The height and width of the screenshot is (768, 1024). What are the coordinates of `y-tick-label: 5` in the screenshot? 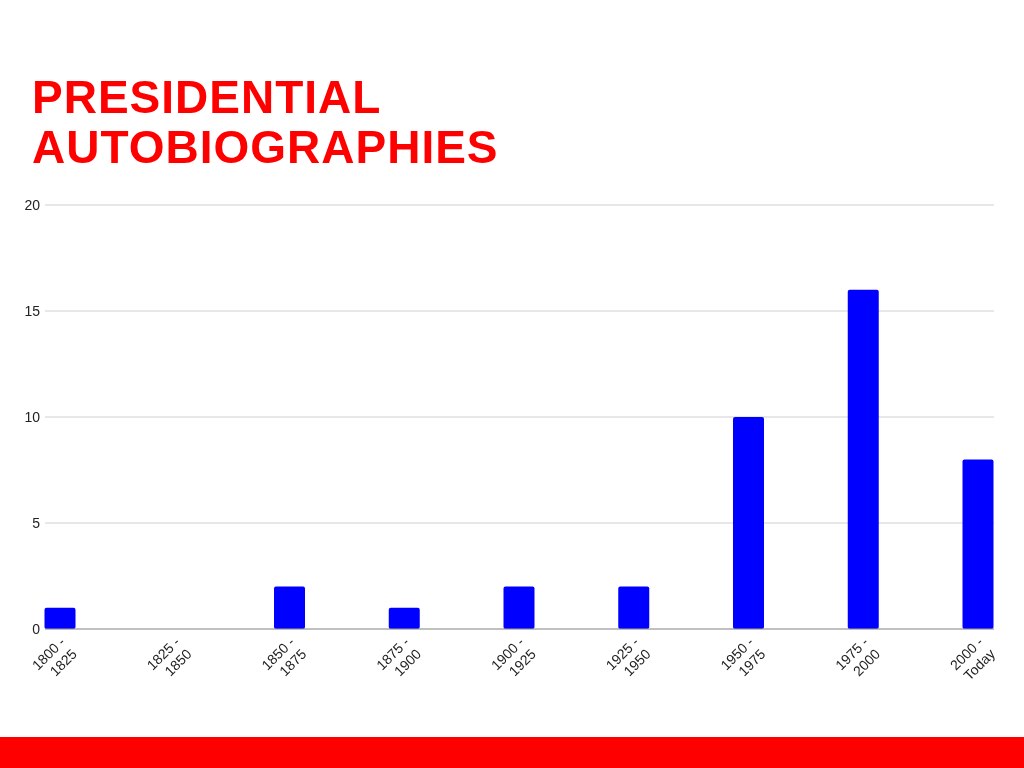 It's located at (36, 522).